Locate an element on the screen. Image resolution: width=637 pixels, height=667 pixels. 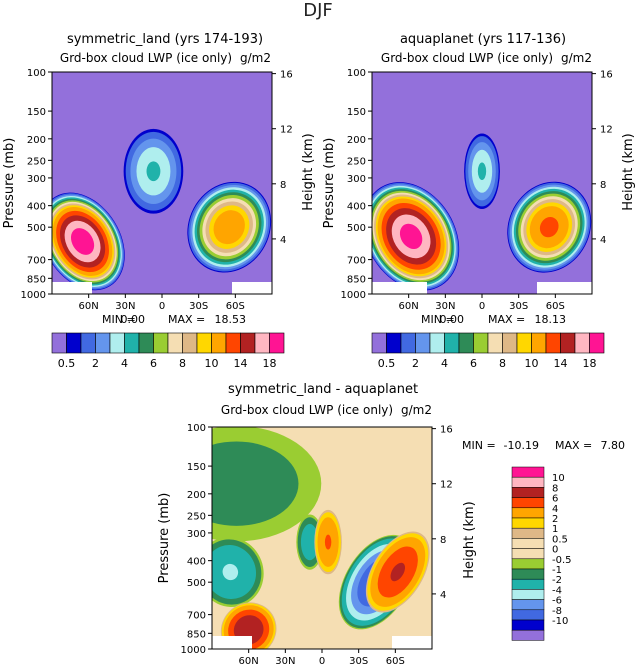
panel-subtitle: Grd-box cloud LWP (ice only) is located at coordinates (307, 410).